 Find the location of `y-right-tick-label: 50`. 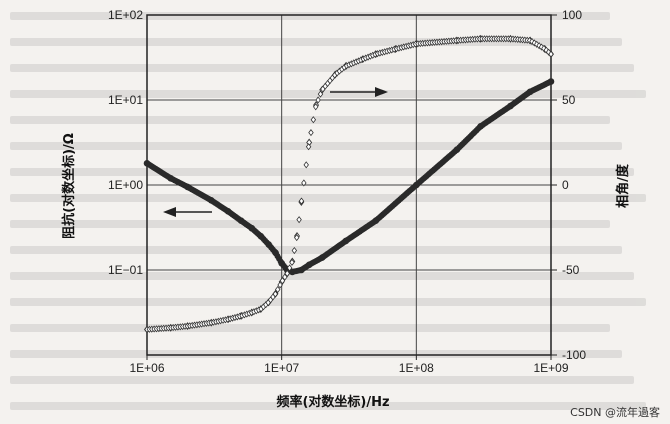

y-right-tick-label: 50 is located at coordinates (569, 100).